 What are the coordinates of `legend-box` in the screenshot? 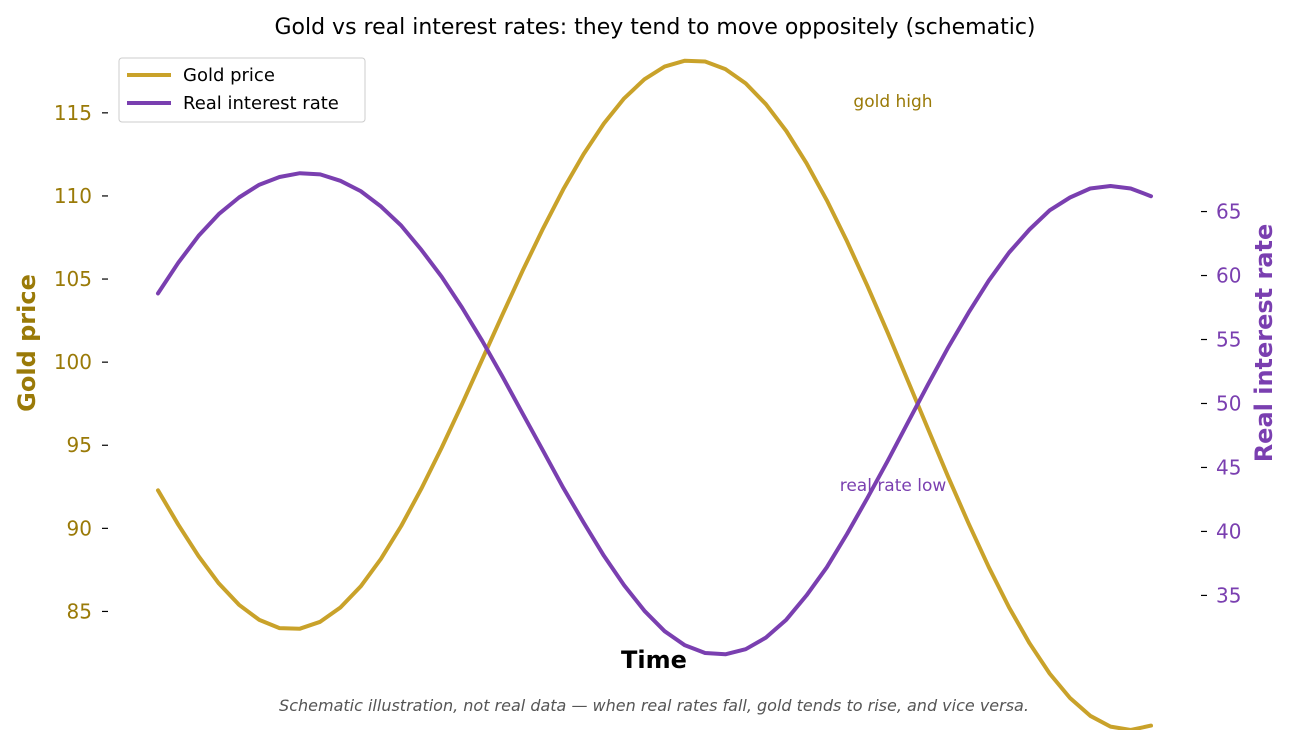 It's located at (242, 90).